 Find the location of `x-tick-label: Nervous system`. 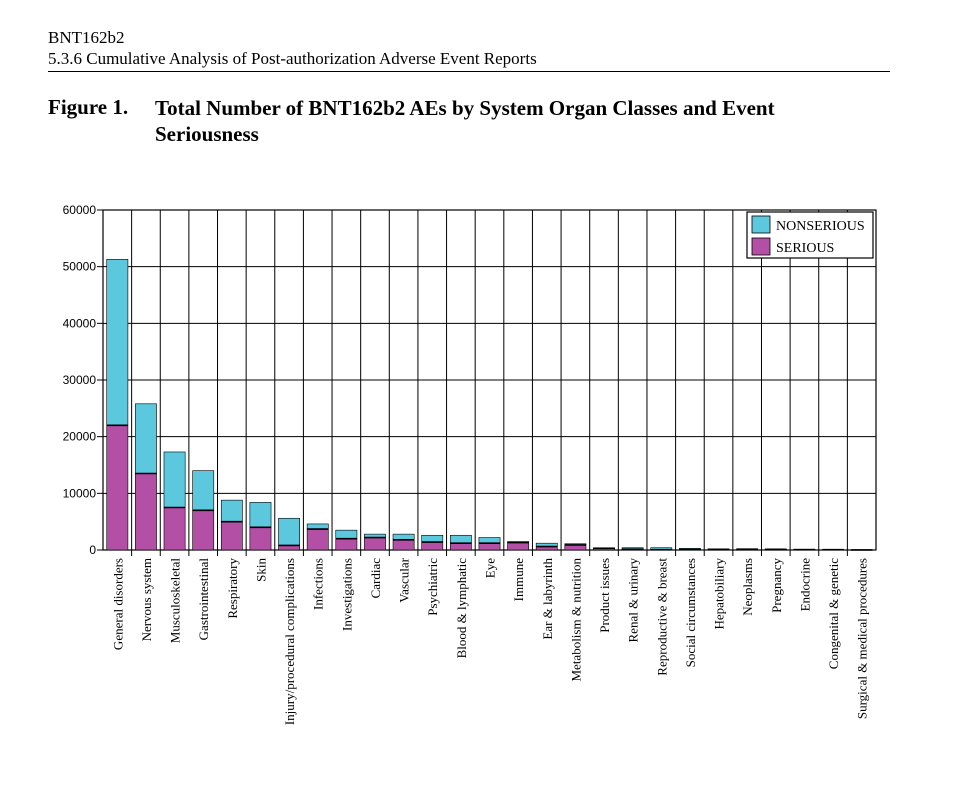

x-tick-label: Nervous system is located at coordinates (146, 599).